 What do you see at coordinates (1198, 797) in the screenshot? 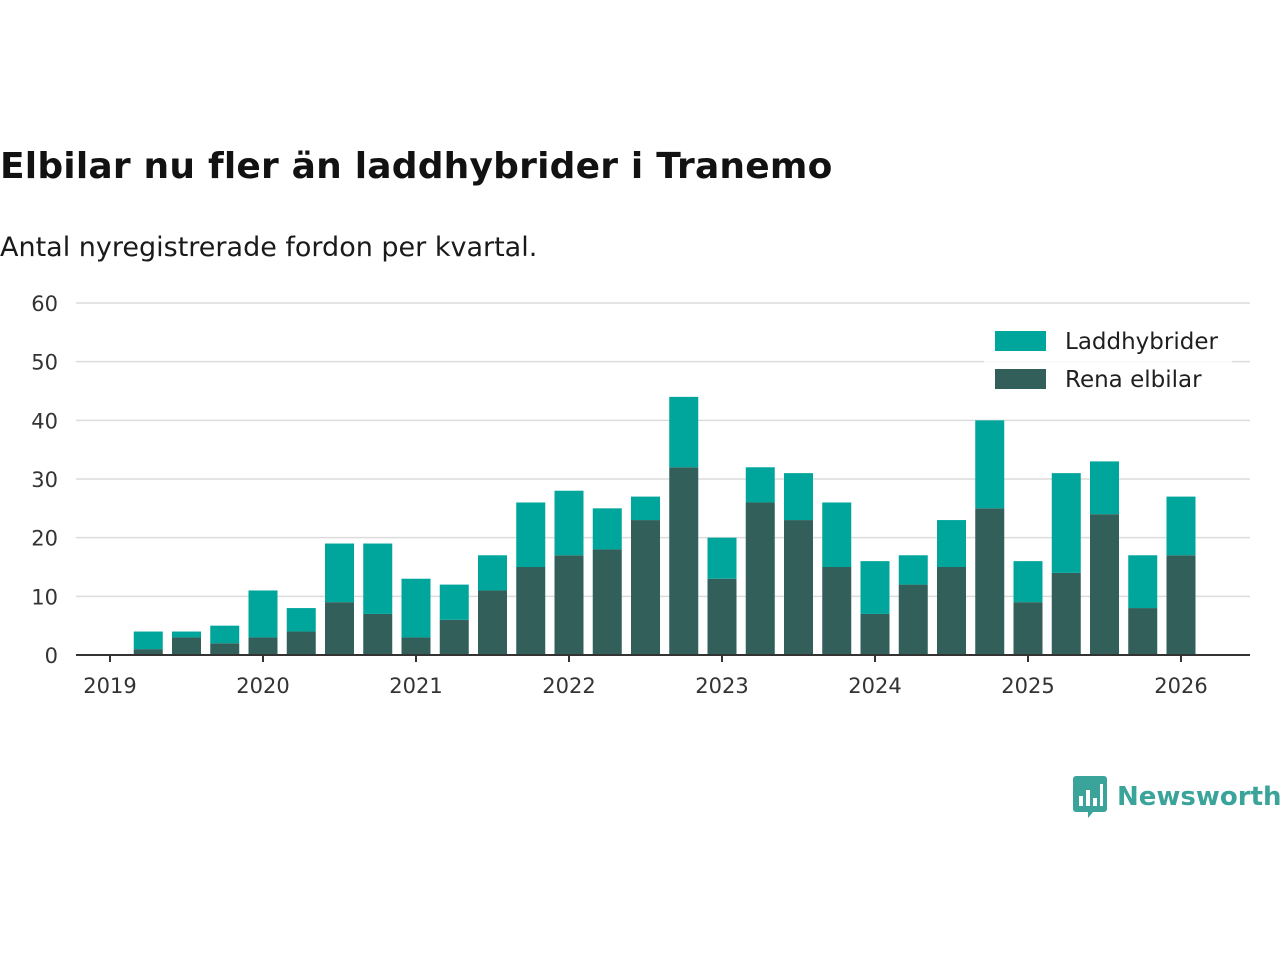
I see `newsworthy-logo-text: Newsworthy` at bounding box center [1198, 797].